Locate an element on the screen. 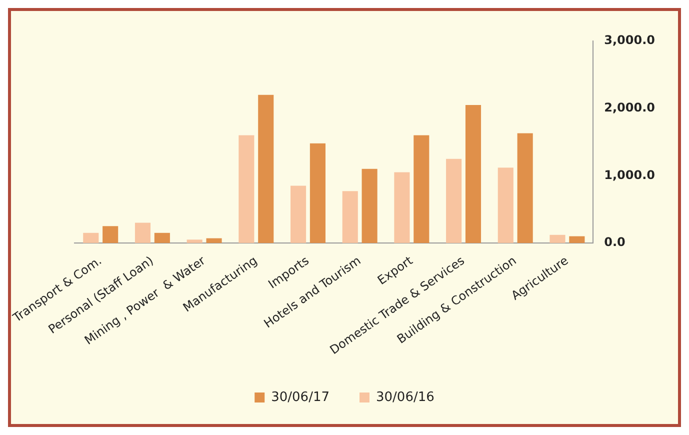 The height and width of the screenshot is (435, 689). y-tick-label: 3,000.0 is located at coordinates (630, 40).